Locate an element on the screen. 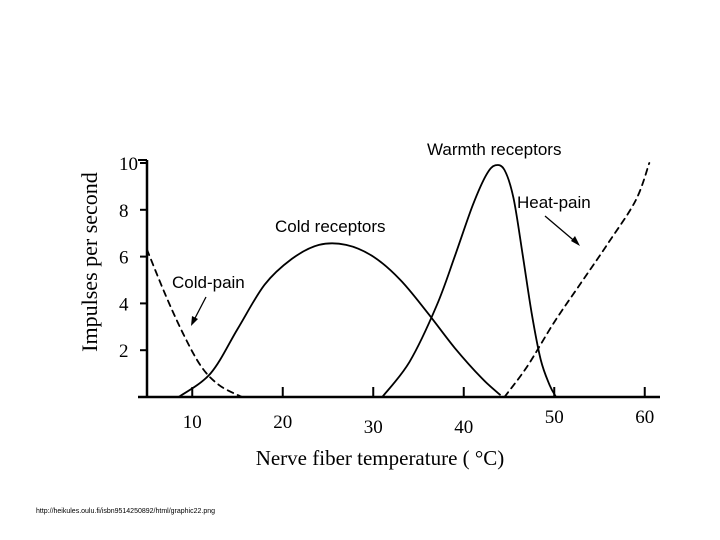  cold-pain-arrowhead is located at coordinates (194, 321).